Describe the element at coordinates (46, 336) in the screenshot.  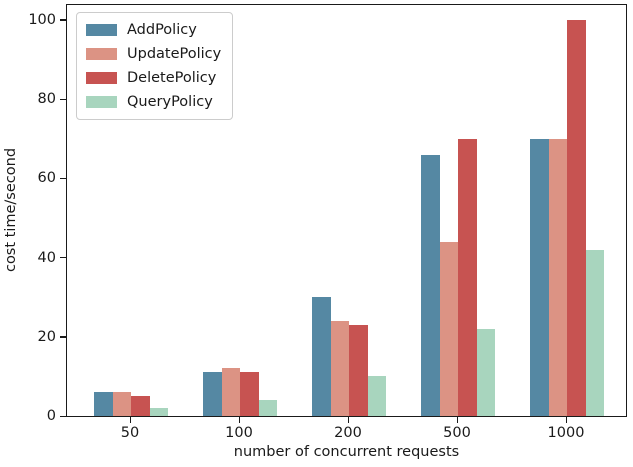
I see `y-tick-label: 20` at that location.